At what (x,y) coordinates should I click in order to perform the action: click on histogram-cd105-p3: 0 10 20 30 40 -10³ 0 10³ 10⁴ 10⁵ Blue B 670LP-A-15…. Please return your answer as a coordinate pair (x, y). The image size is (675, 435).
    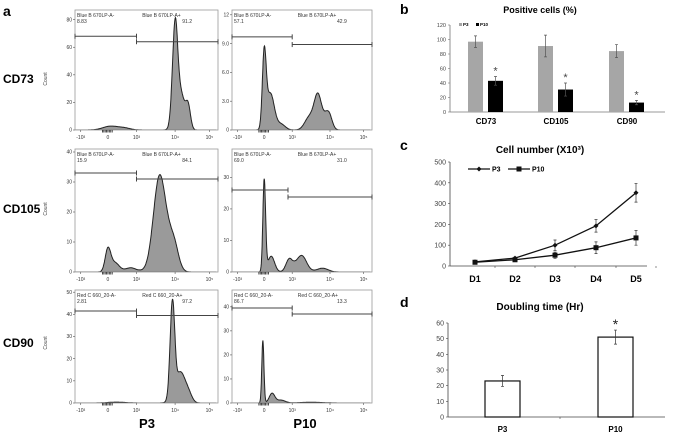
    Looking at the image, I should click on (142, 215).